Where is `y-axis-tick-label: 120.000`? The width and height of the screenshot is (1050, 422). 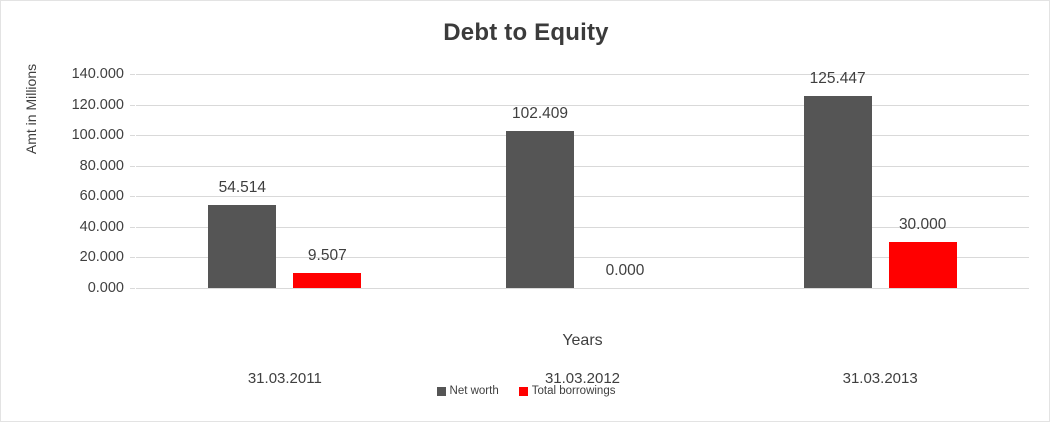
y-axis-tick-label: 120.000 is located at coordinates (97, 104).